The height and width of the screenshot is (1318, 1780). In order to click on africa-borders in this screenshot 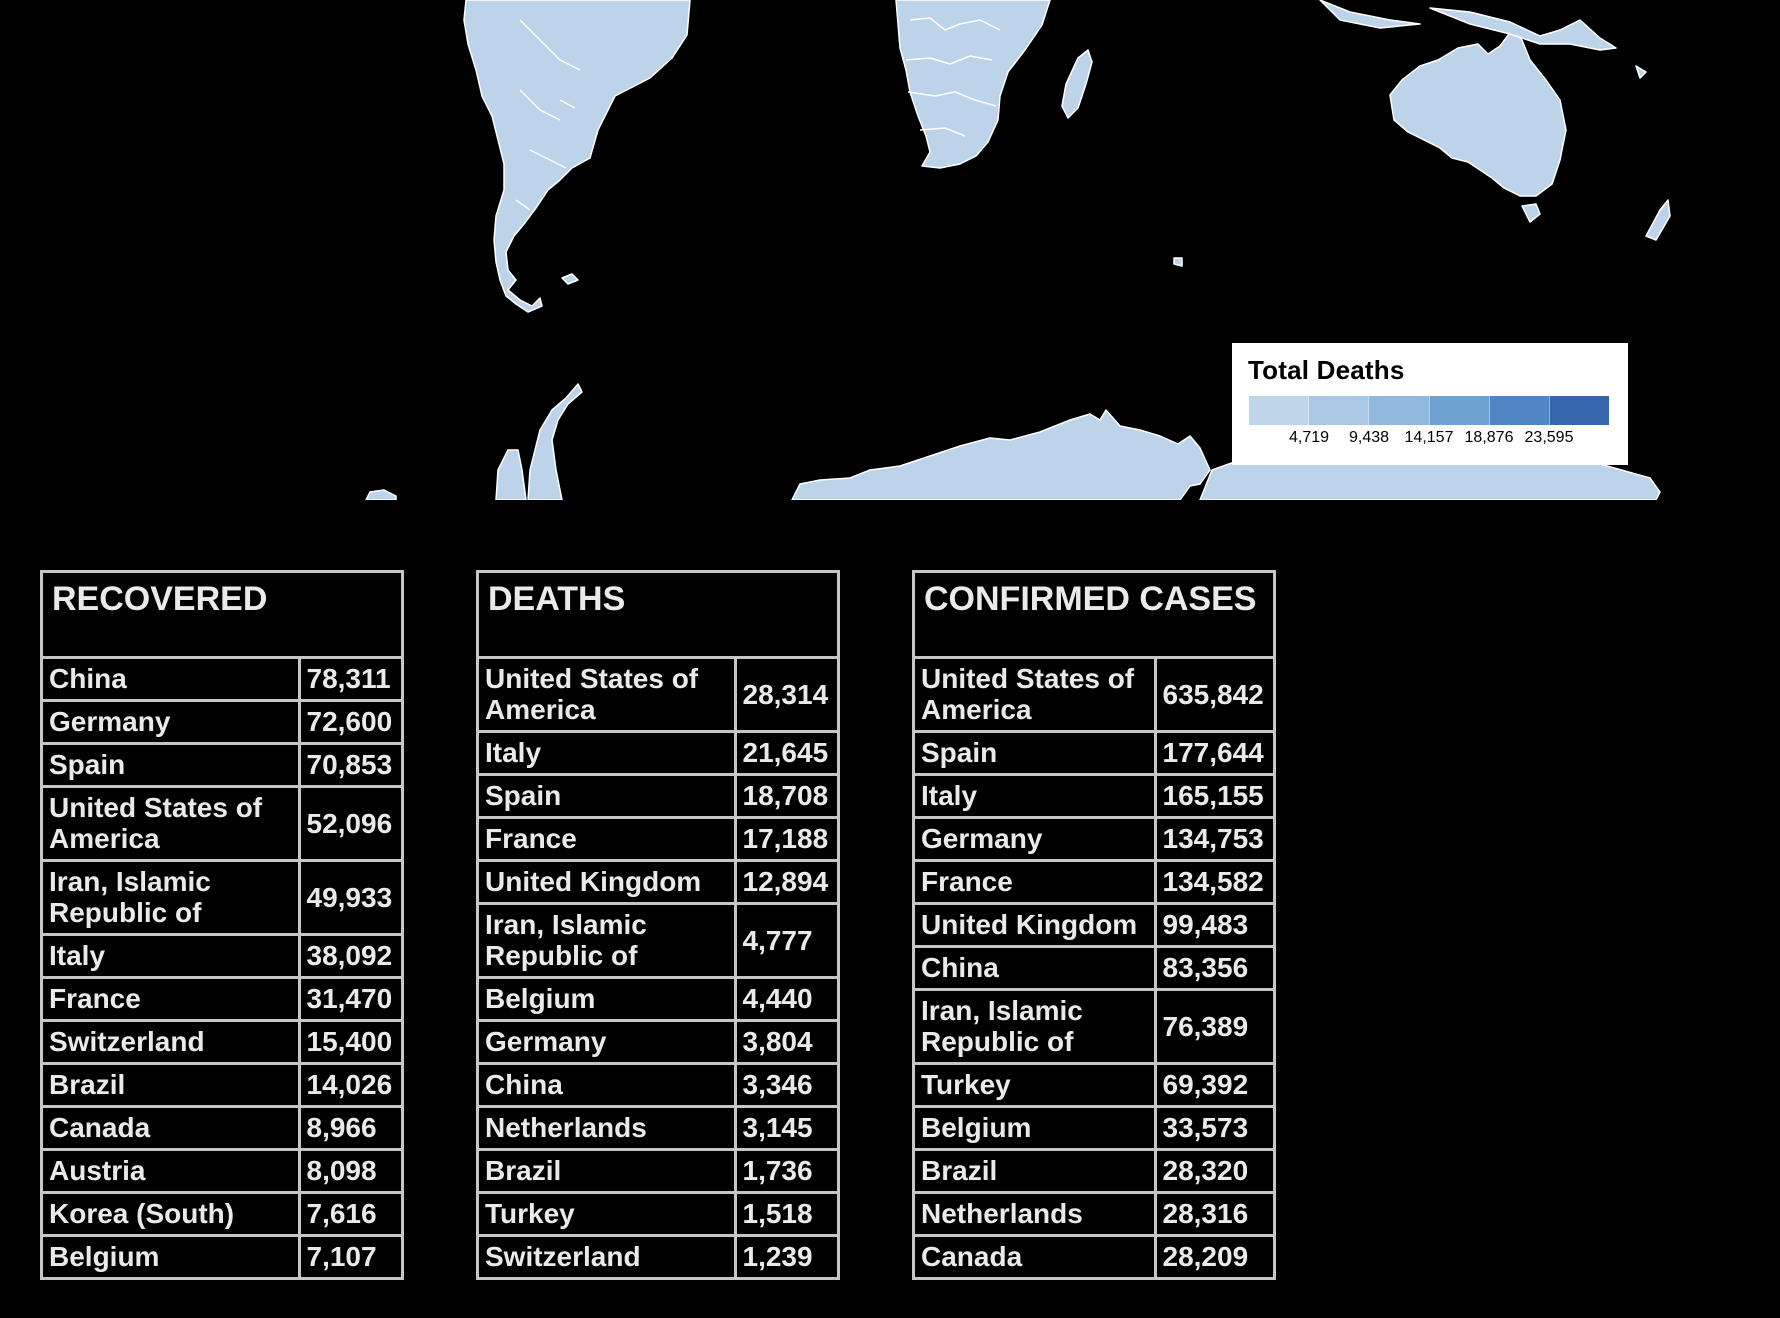, I will do `click(953, 77)`.